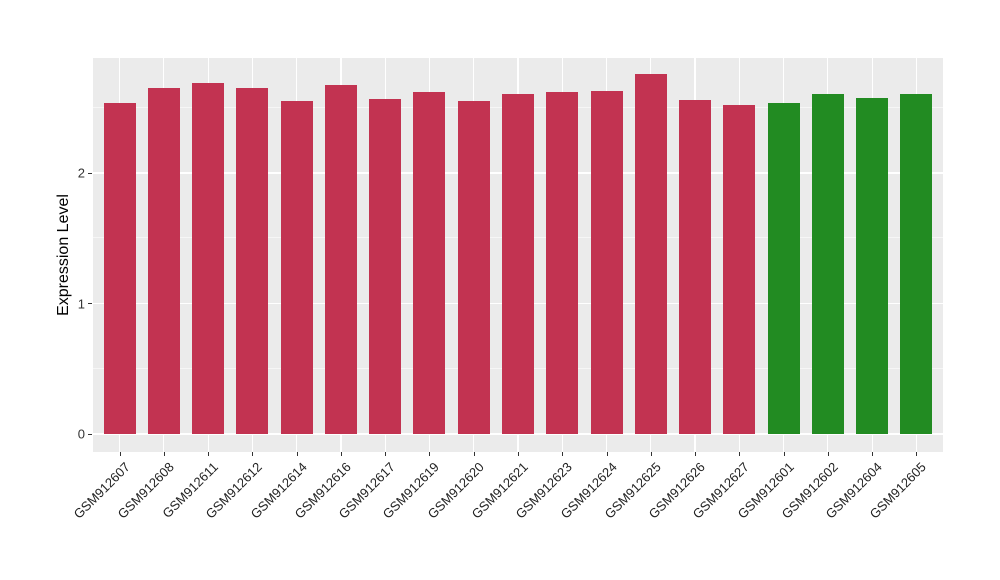  I want to click on bar-GSM912623, so click(562, 263).